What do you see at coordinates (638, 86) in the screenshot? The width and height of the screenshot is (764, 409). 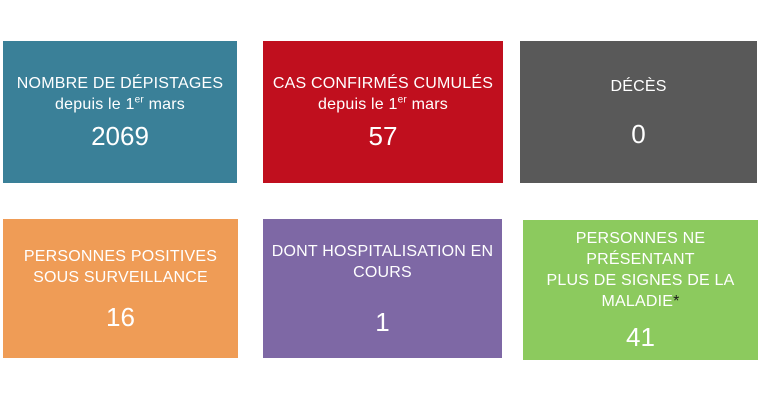 I see `card-title: DÉCÈS` at bounding box center [638, 86].